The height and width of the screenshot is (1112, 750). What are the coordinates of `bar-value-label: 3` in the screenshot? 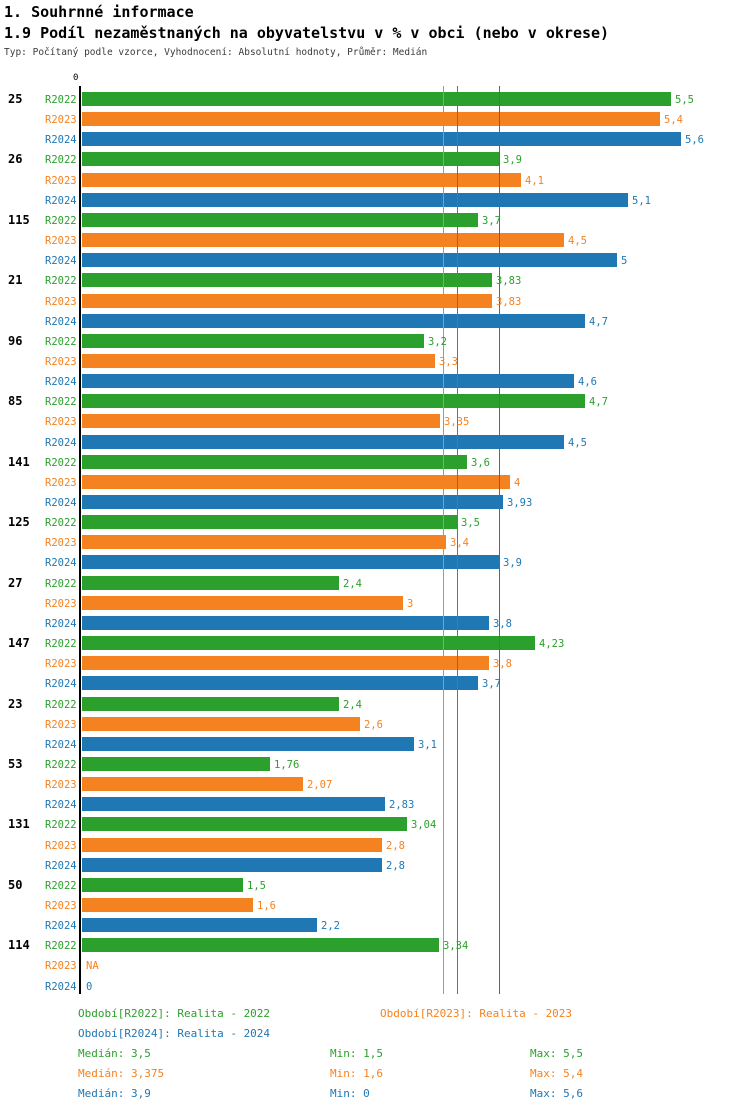 It's located at (410, 603).